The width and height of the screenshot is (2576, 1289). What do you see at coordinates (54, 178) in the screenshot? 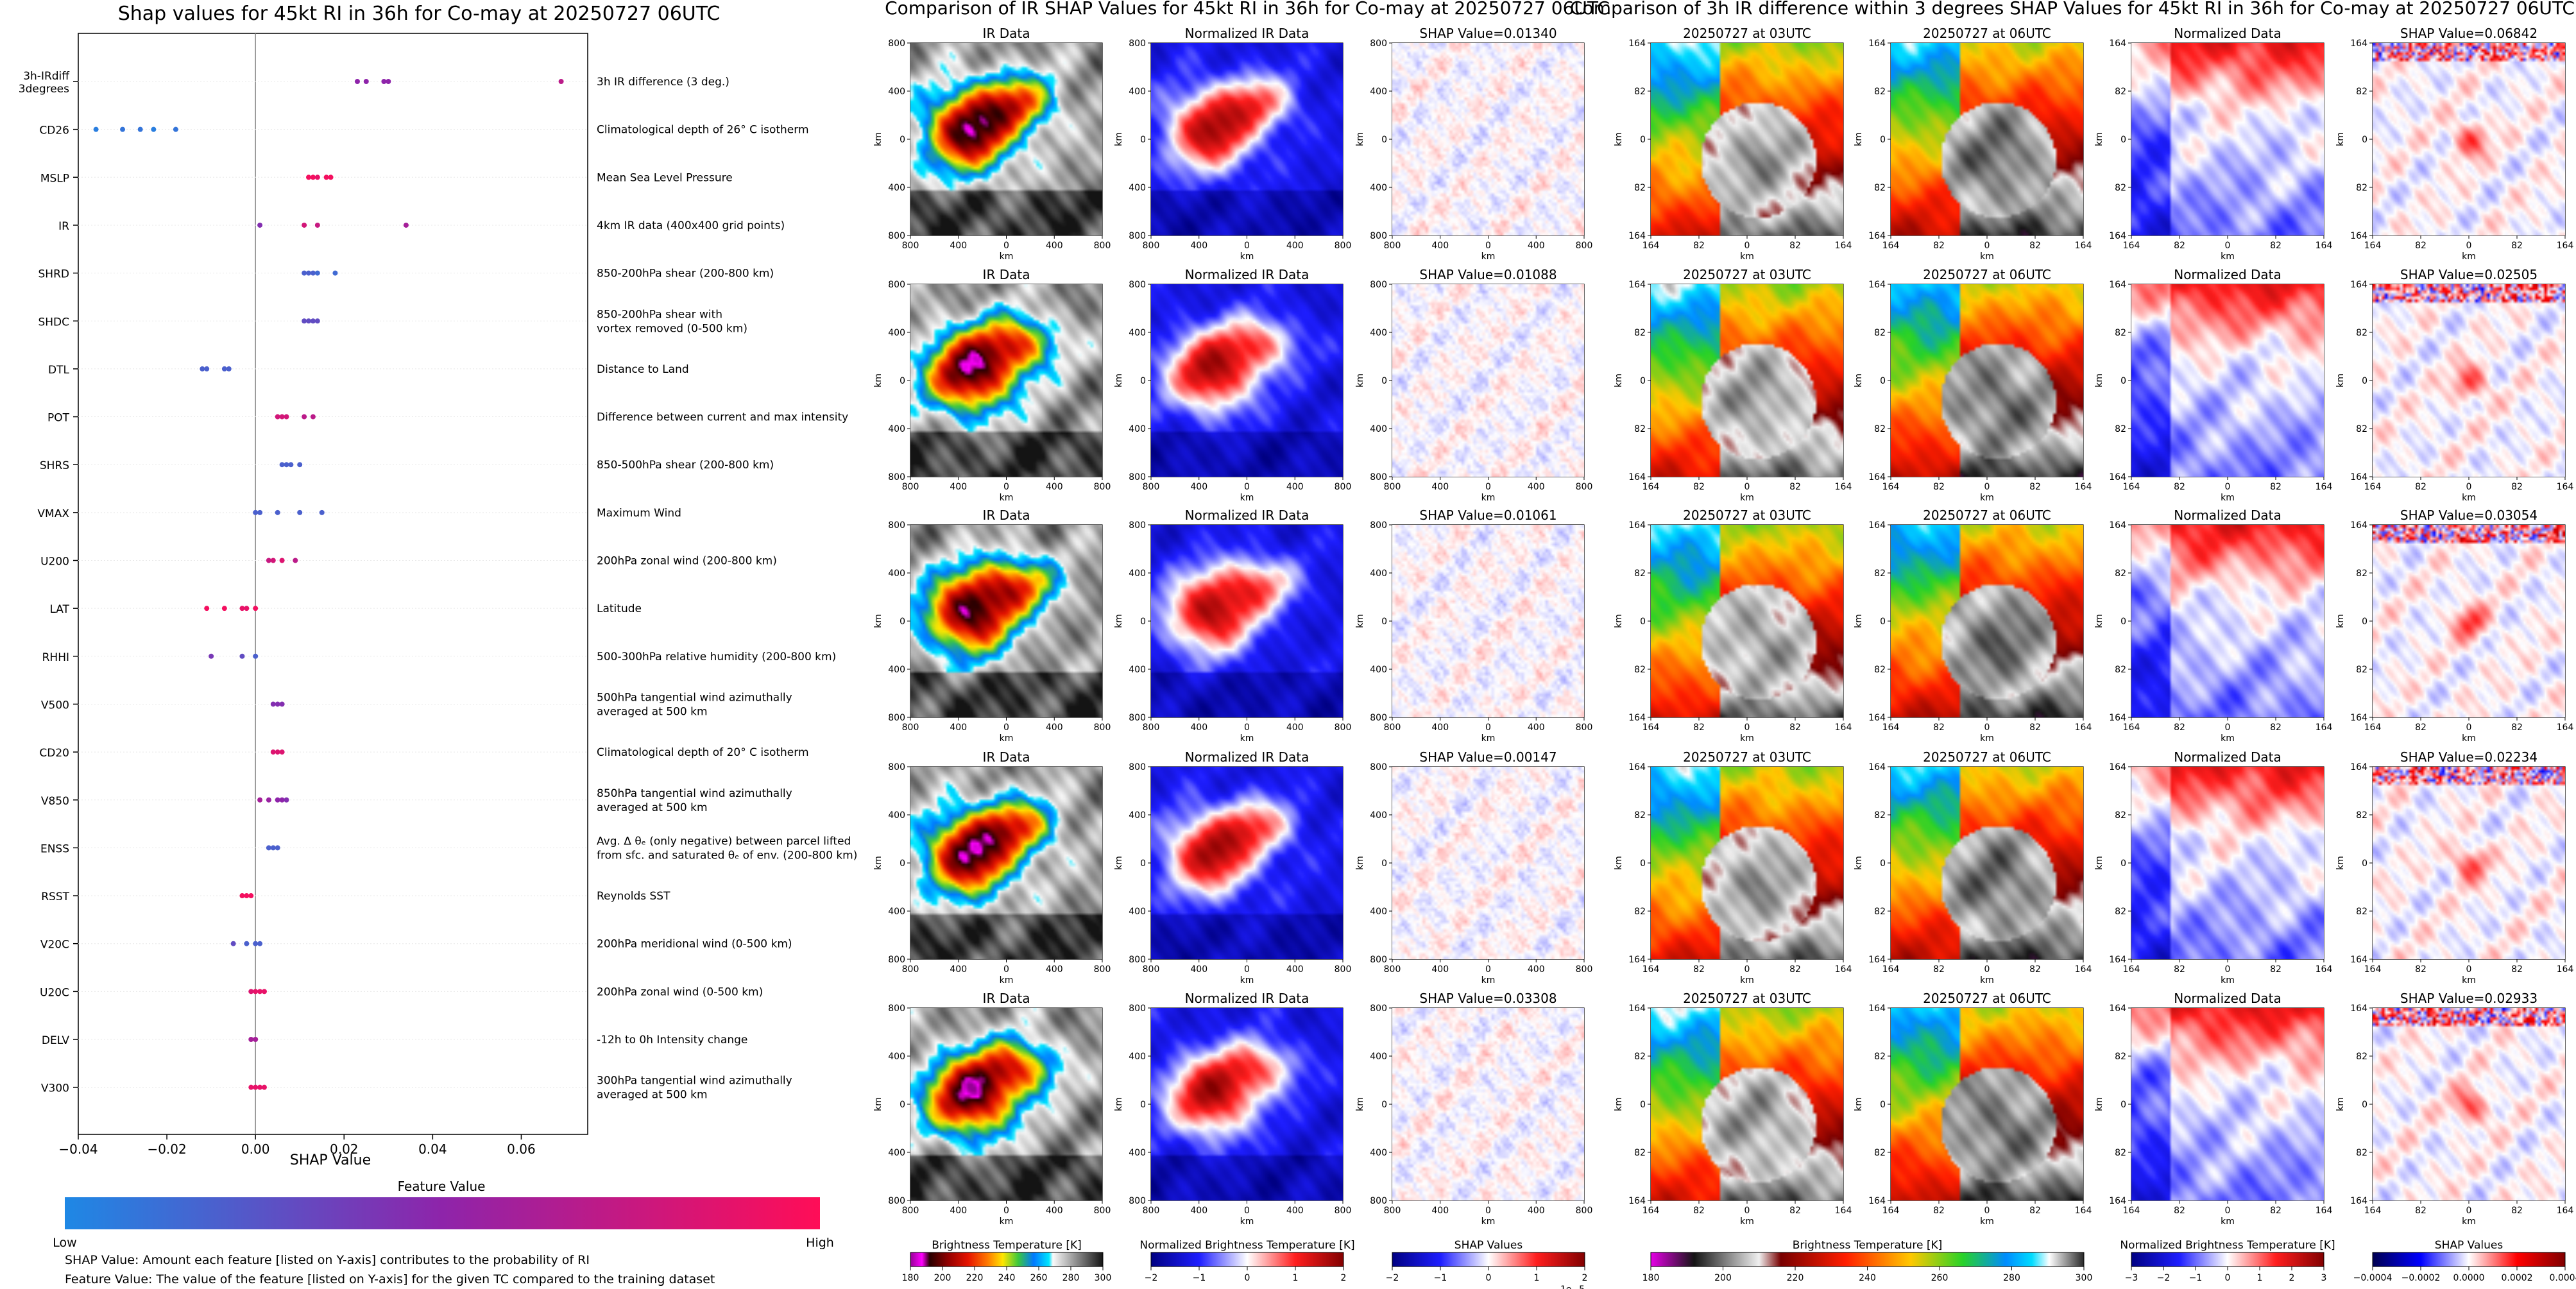
I see `feature-label-mslp: MSLP` at bounding box center [54, 178].